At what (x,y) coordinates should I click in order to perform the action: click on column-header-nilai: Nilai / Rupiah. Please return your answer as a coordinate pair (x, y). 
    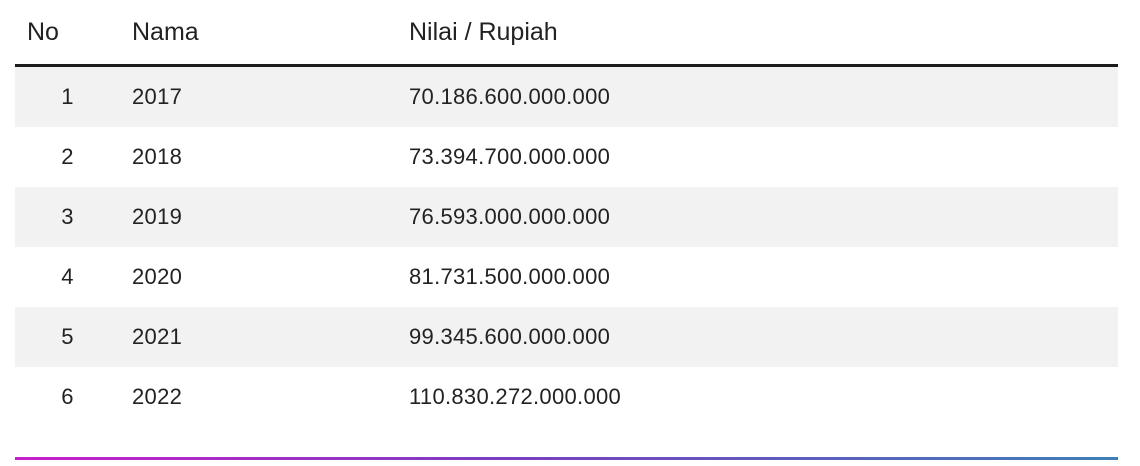
    Looking at the image, I should click on (757, 33).